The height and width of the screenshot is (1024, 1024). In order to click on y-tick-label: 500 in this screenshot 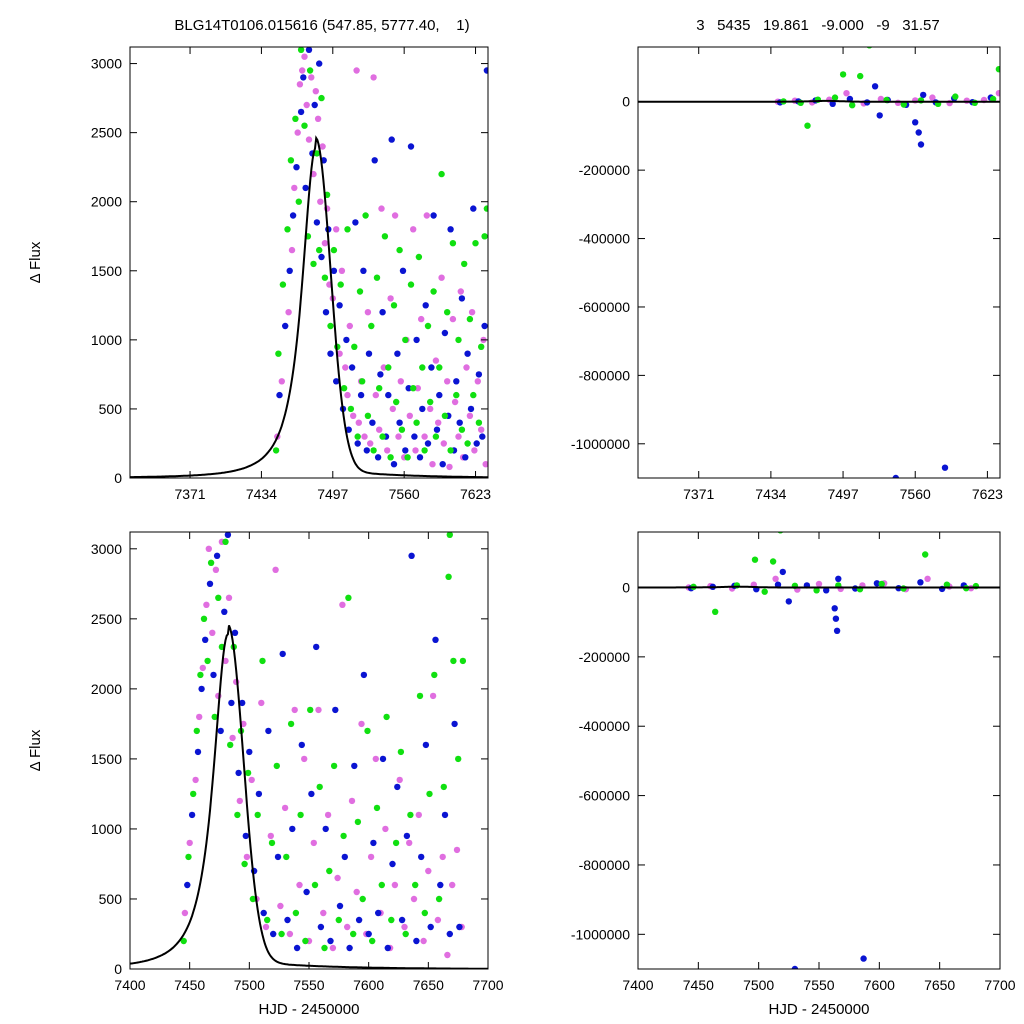, I will do `click(111, 899)`.